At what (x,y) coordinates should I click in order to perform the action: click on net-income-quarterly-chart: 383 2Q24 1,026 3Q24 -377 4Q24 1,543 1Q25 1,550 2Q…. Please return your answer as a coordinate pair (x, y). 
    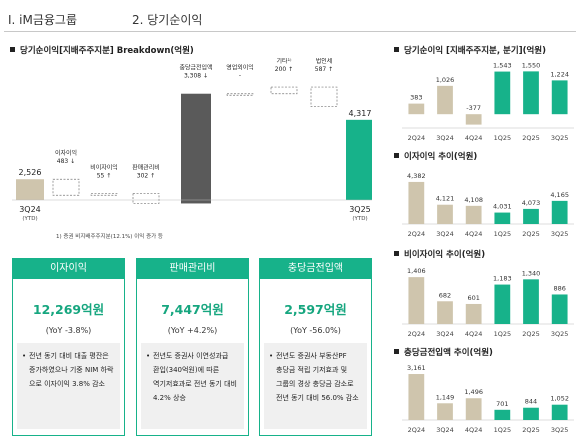
    Looking at the image, I should click on (488, 101).